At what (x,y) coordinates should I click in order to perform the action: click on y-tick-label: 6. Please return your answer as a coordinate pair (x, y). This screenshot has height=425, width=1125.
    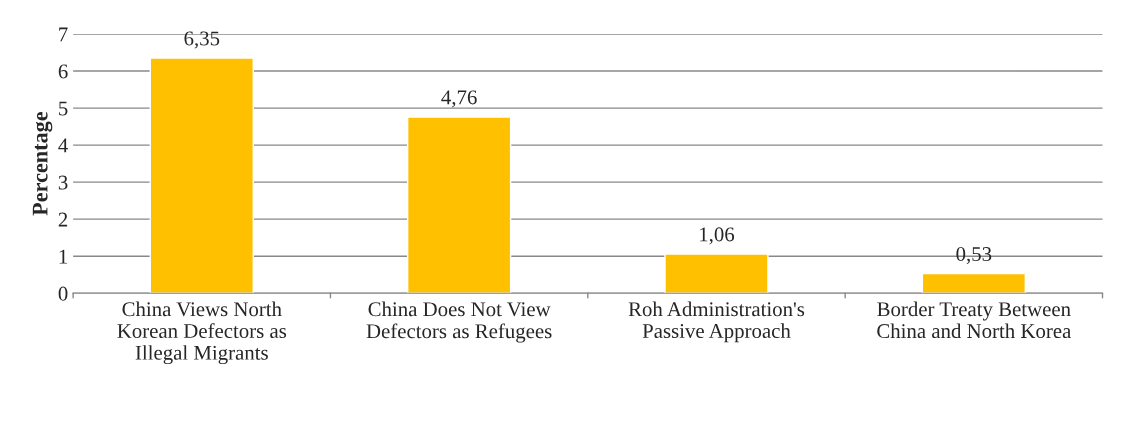
    Looking at the image, I should click on (63, 71).